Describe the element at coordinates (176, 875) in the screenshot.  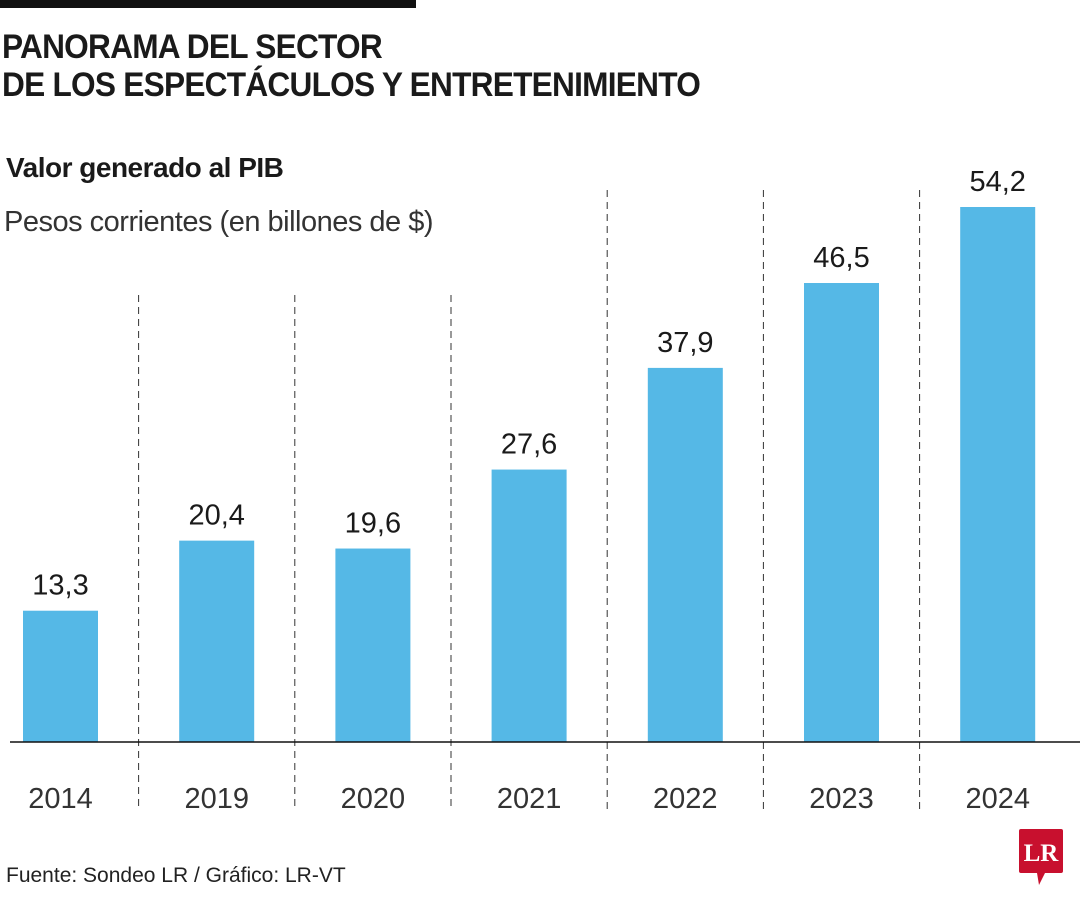
I see `source-note: Fuente: Sondeo LR / Gráfico: LR-VT` at that location.